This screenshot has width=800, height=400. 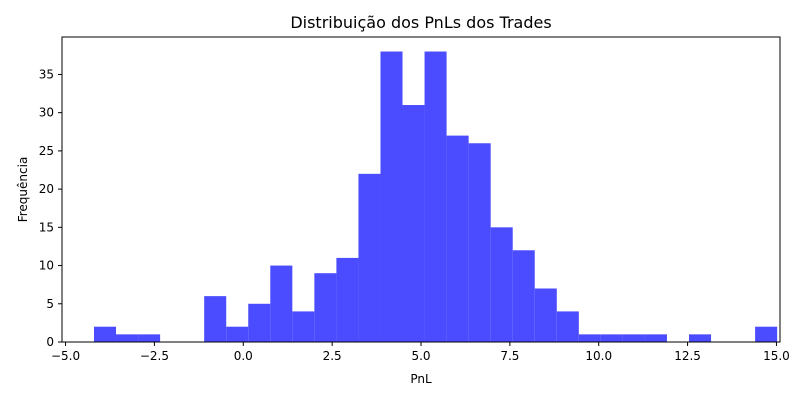 I want to click on x-tick-label: 2.5, so click(x=332, y=356).